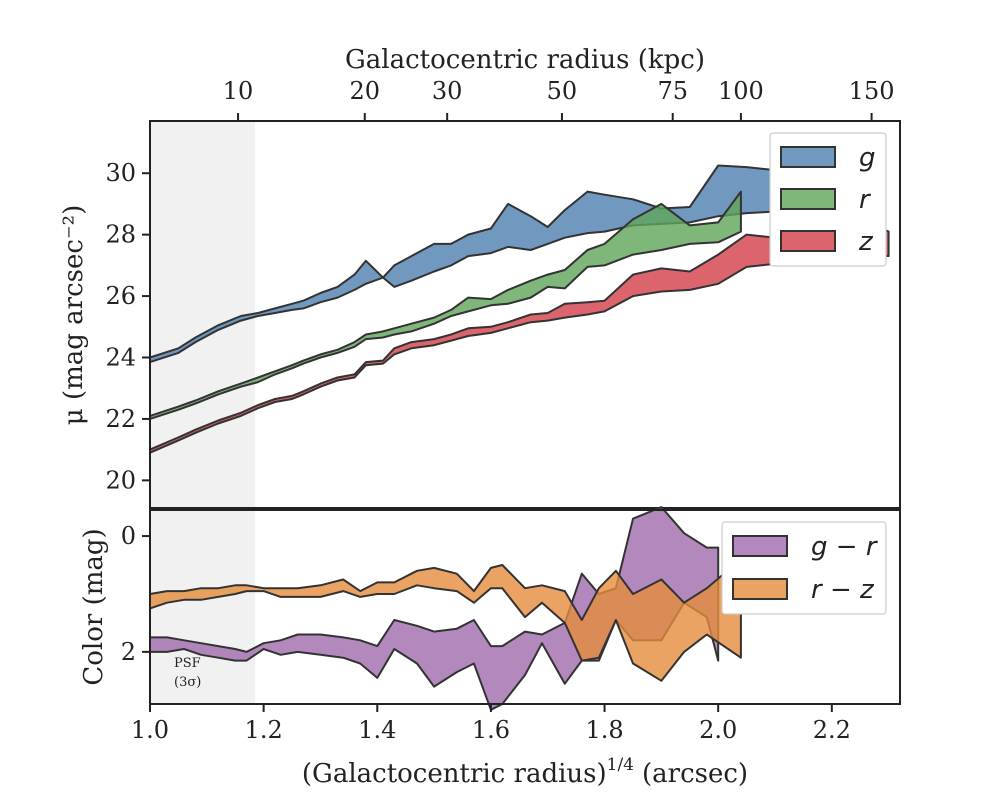  What do you see at coordinates (872, 91) in the screenshot?
I see `kpc-tick-label: 150` at bounding box center [872, 91].